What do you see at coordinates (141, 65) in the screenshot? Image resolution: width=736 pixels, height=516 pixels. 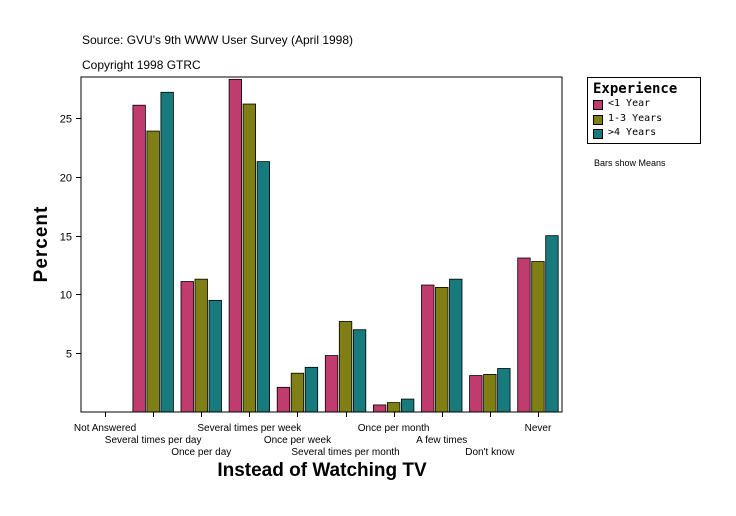 I see `copyright-caption: Copyright 1998 GTRC` at bounding box center [141, 65].